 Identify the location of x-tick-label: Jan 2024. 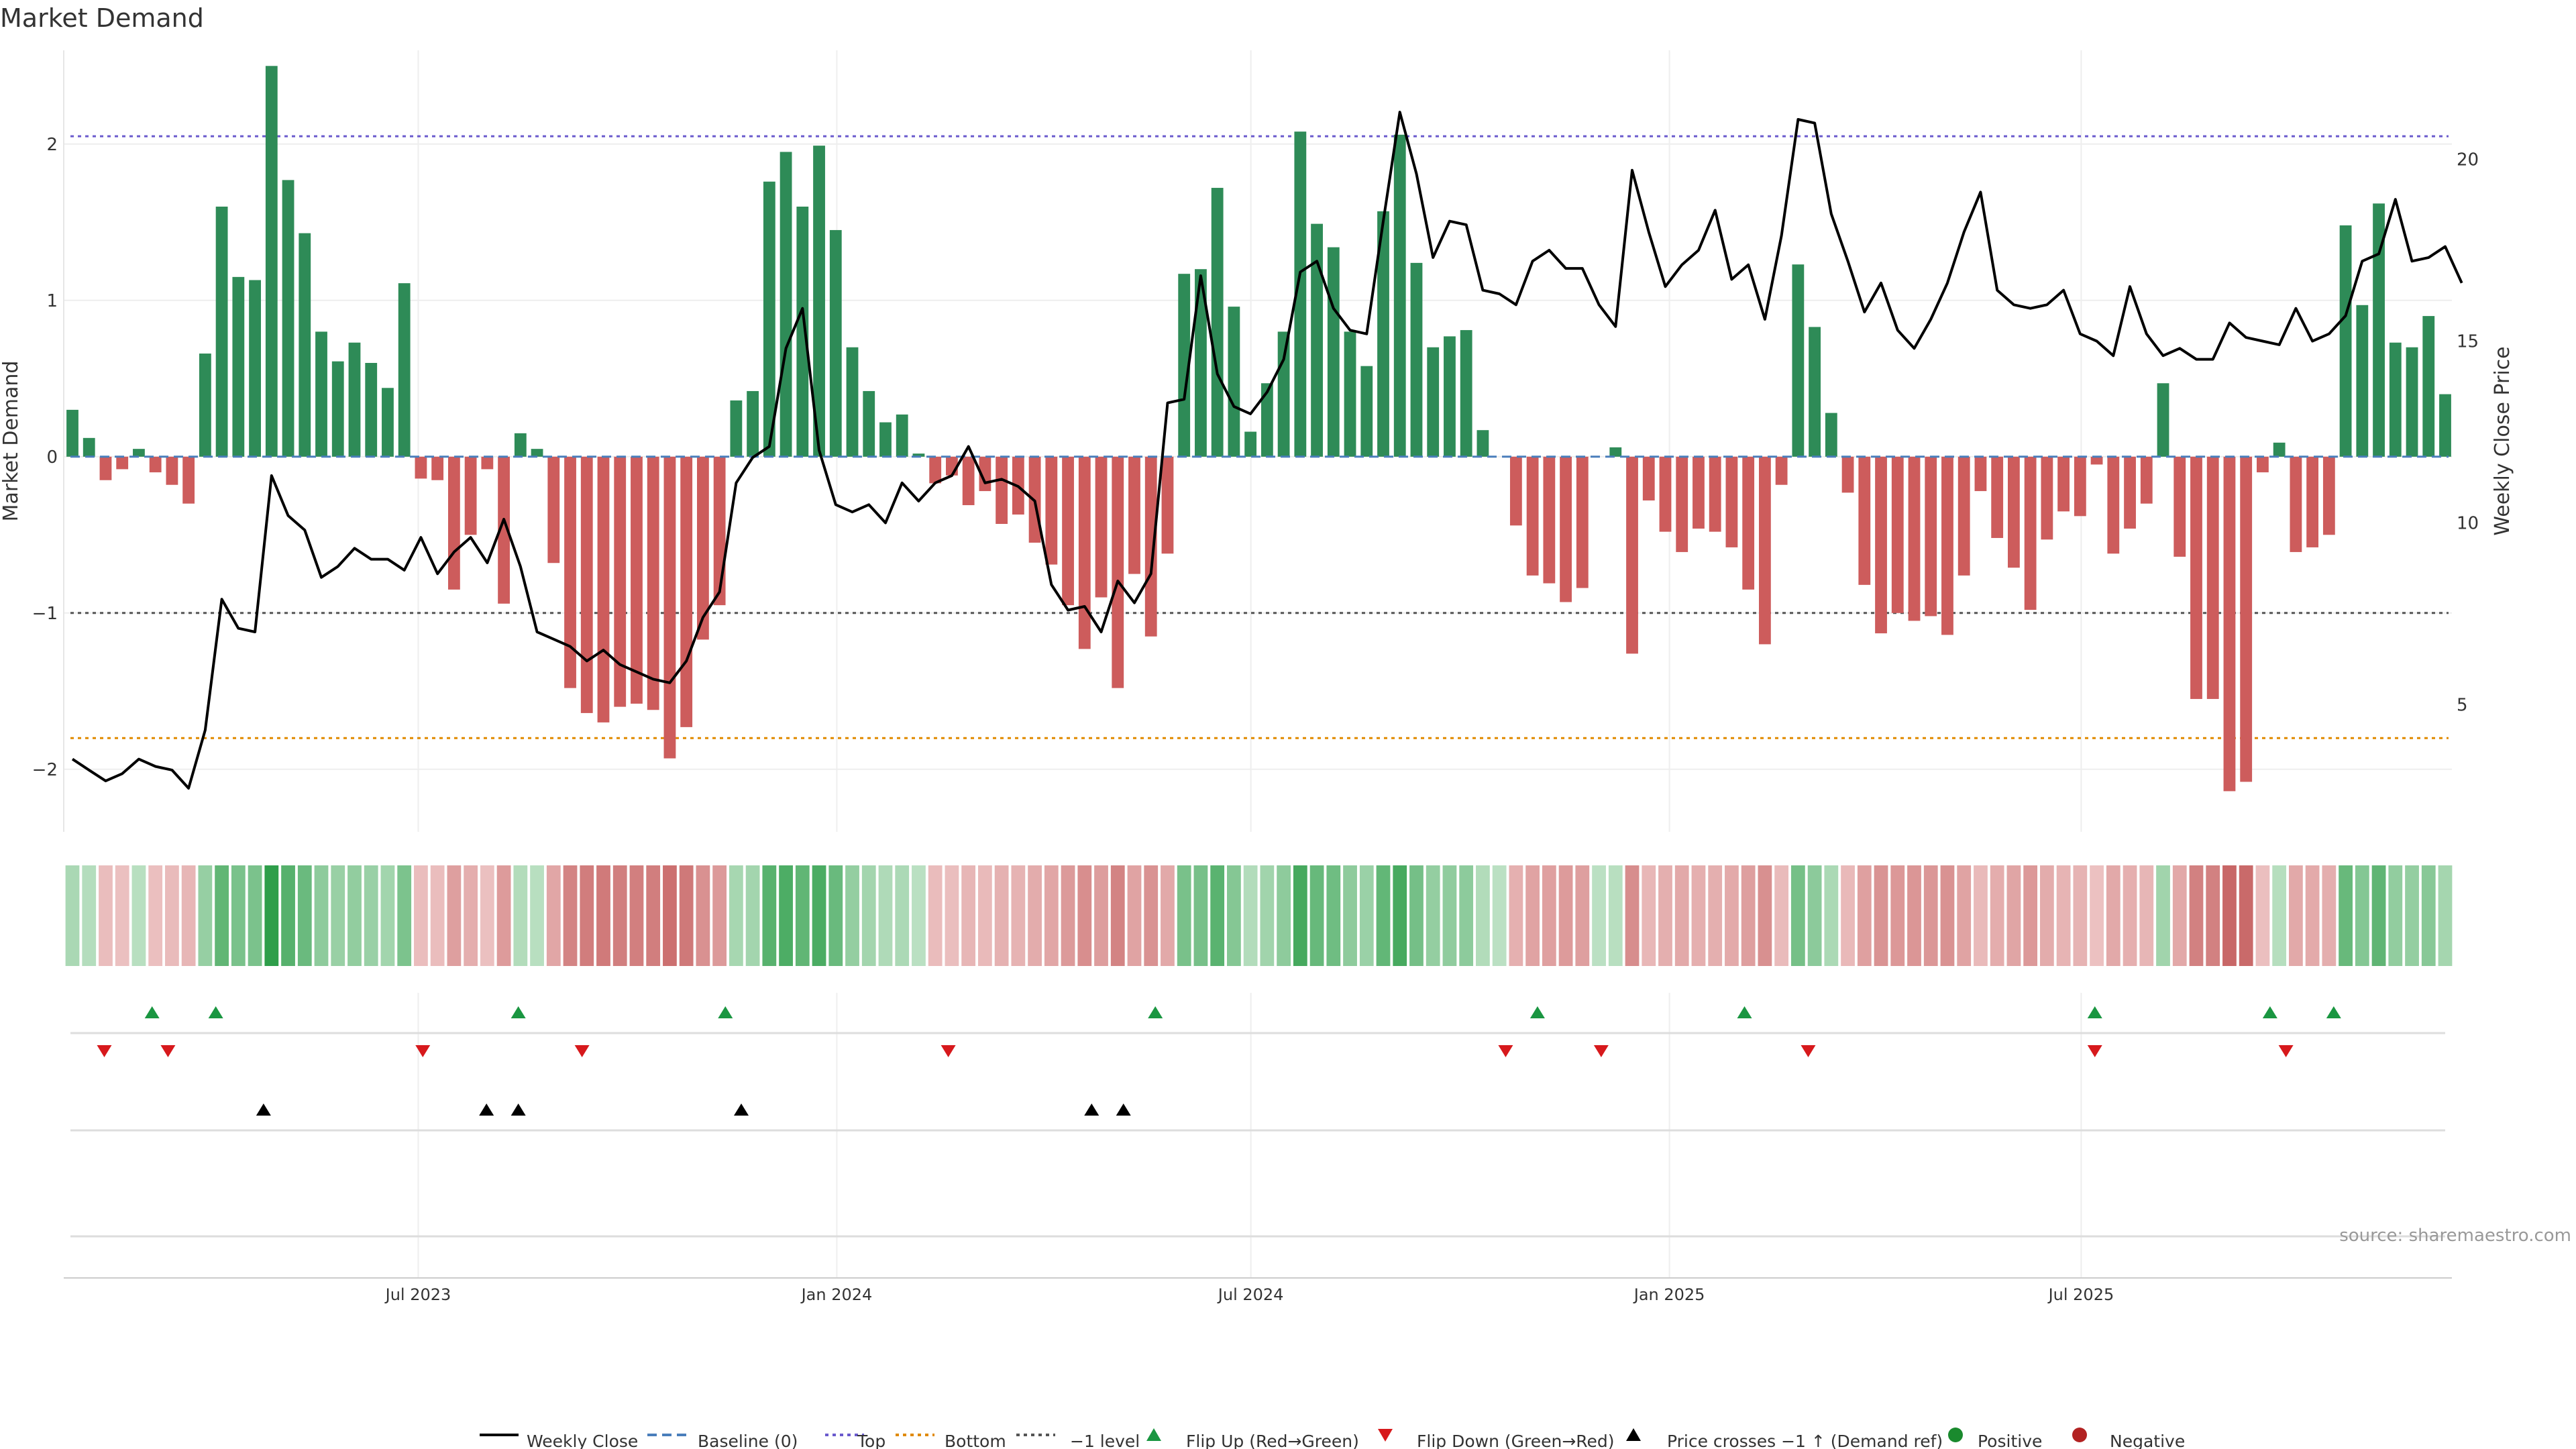
(836, 1294).